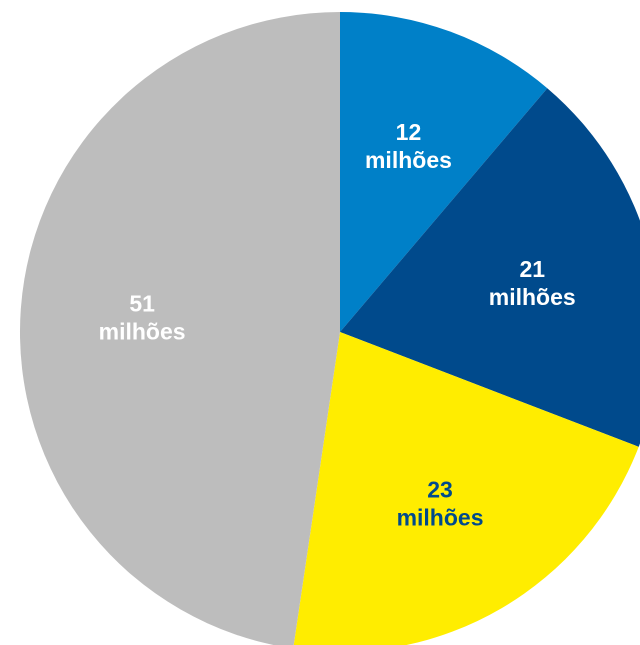 This screenshot has height=645, width=640. I want to click on slice-value: 12, so click(409, 132).